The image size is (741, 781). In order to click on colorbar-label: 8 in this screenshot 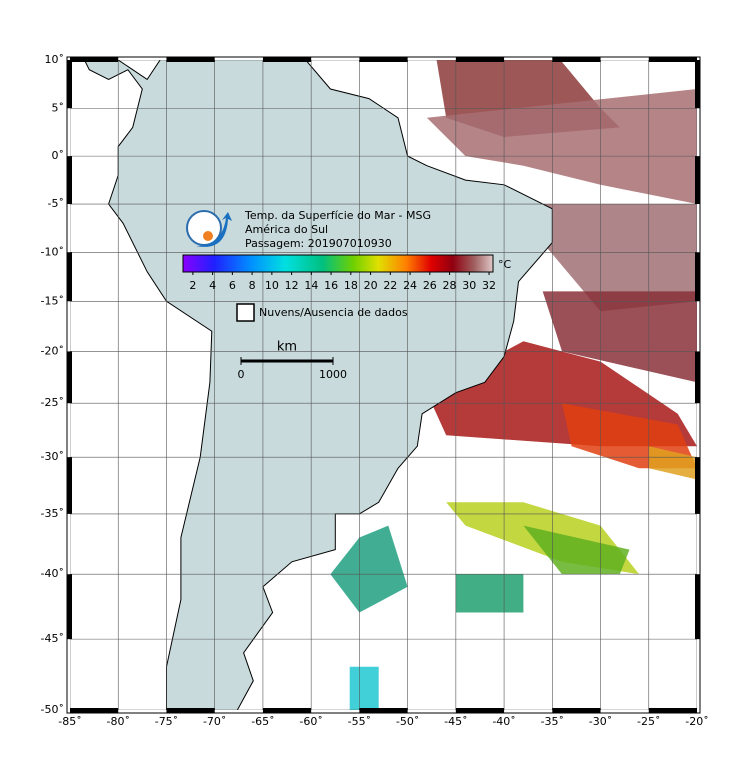, I will do `click(252, 285)`.